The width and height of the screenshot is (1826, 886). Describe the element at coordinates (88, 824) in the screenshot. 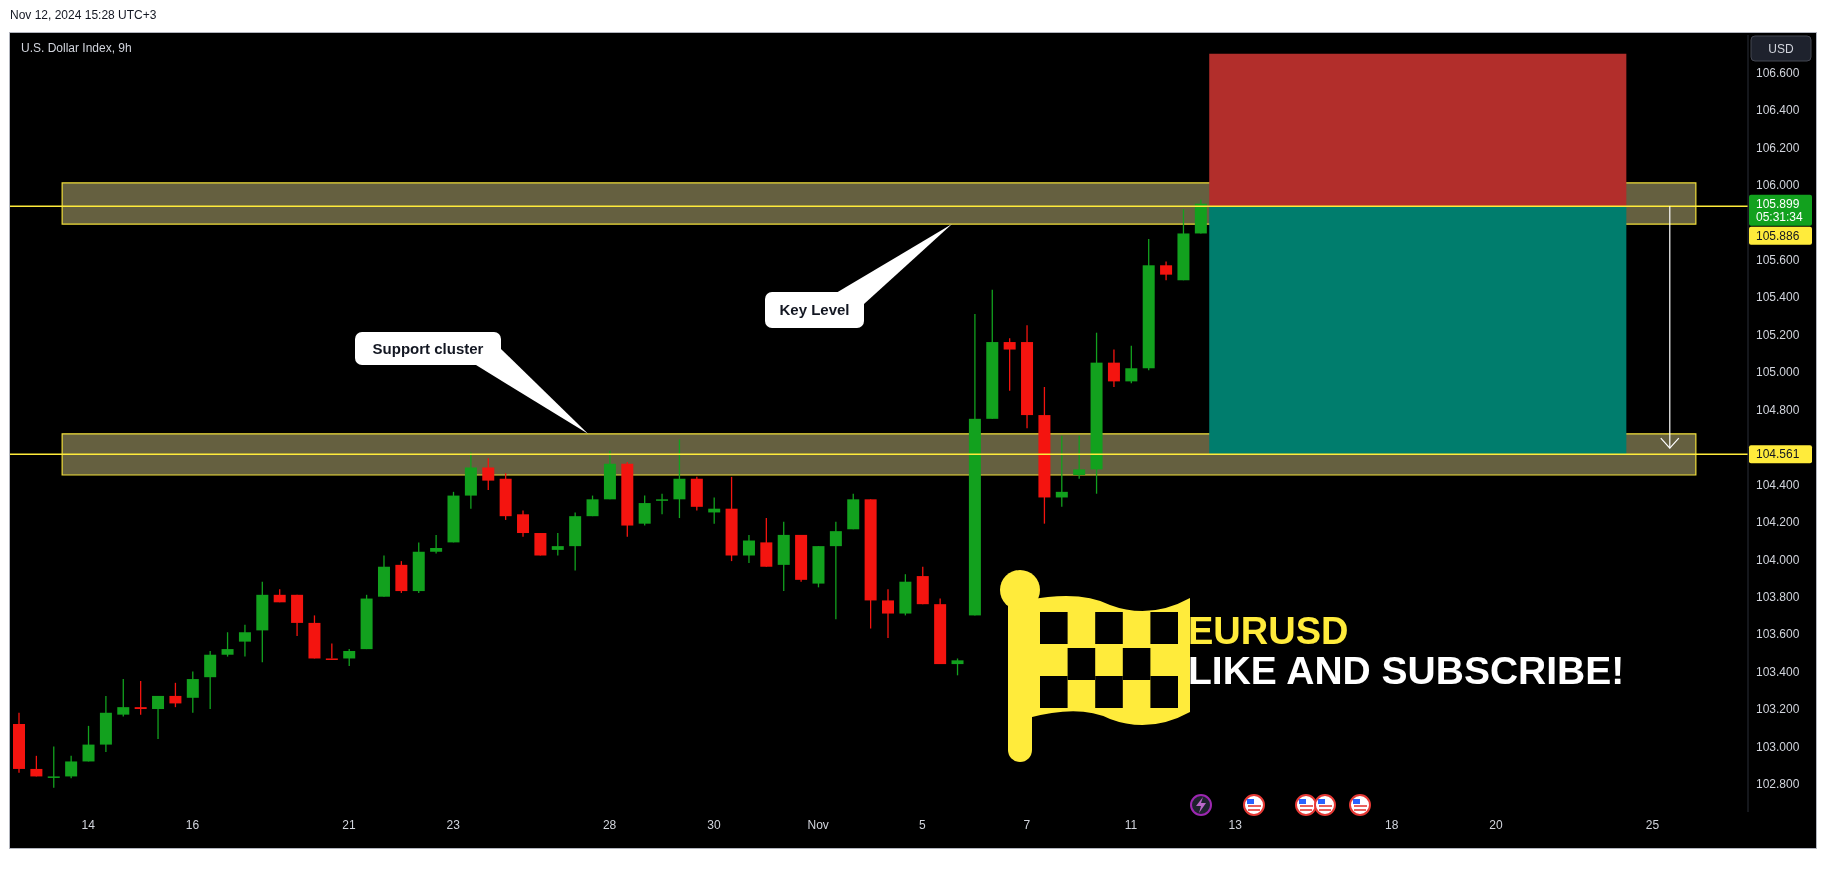

I see `x-tick-label: 14` at that location.